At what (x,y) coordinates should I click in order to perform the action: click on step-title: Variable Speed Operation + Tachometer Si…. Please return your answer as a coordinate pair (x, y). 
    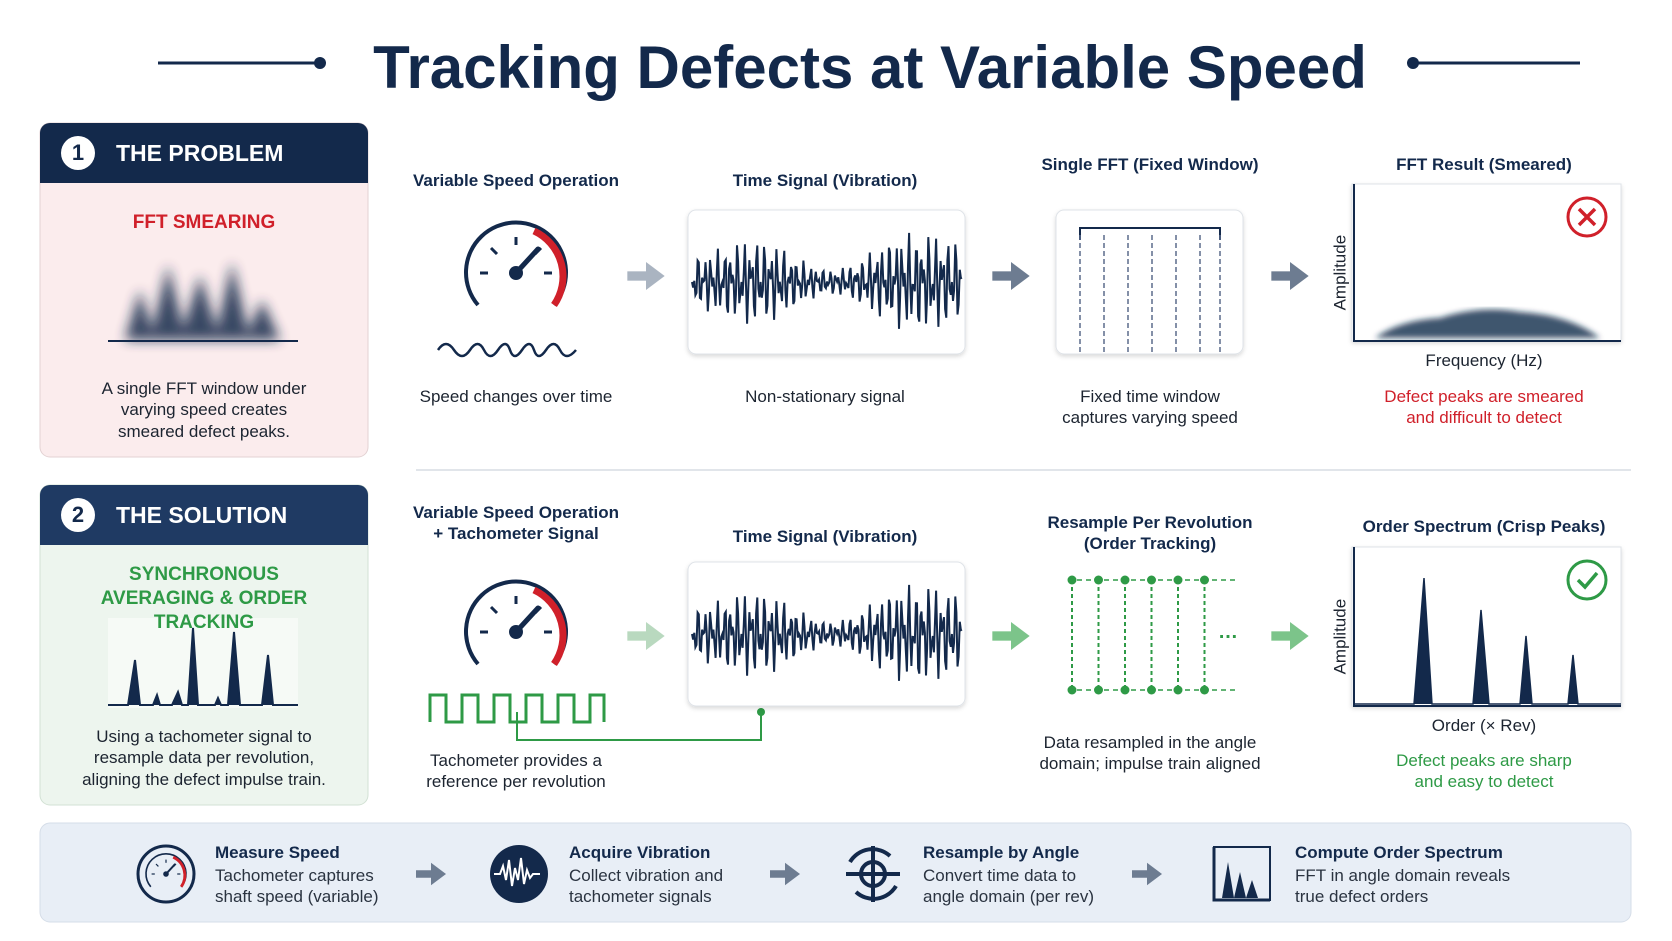
    Looking at the image, I should click on (516, 523).